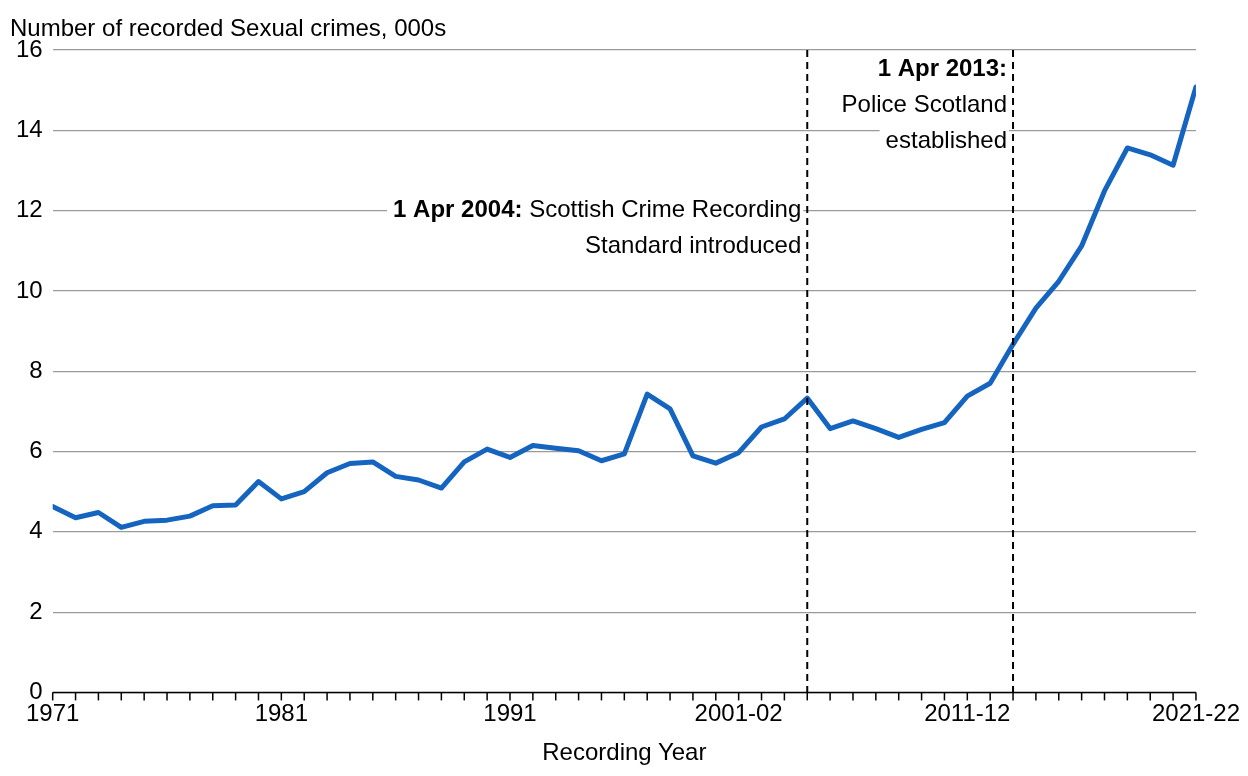 Image resolution: width=1248 pixels, height=776 pixels. What do you see at coordinates (36, 369) in the screenshot?
I see `y-tick-label: 8` at bounding box center [36, 369].